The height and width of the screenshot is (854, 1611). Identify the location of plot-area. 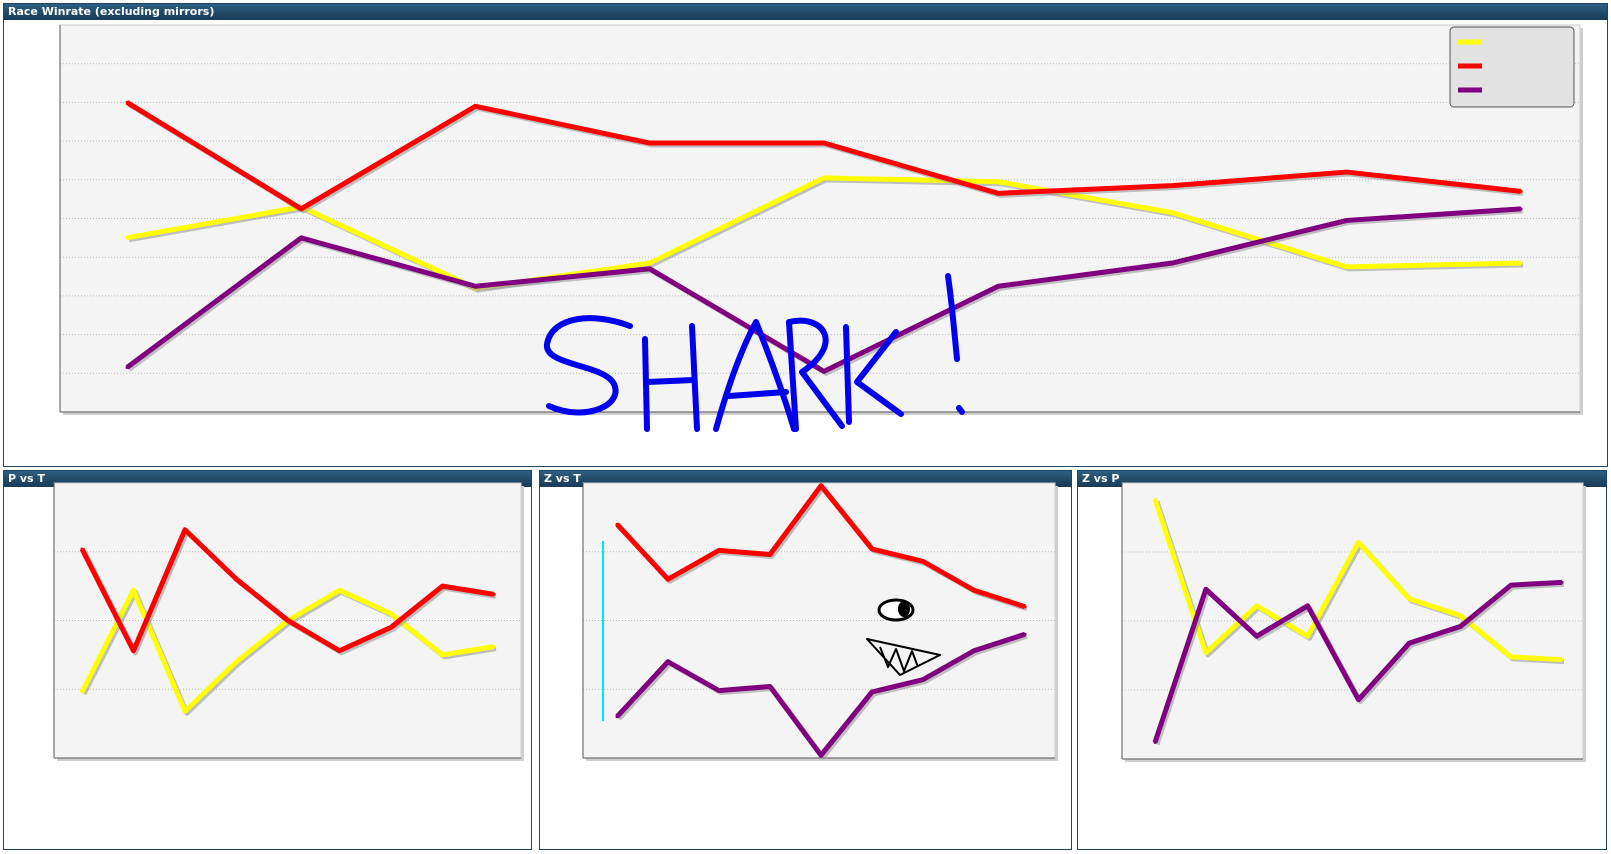
(819, 620).